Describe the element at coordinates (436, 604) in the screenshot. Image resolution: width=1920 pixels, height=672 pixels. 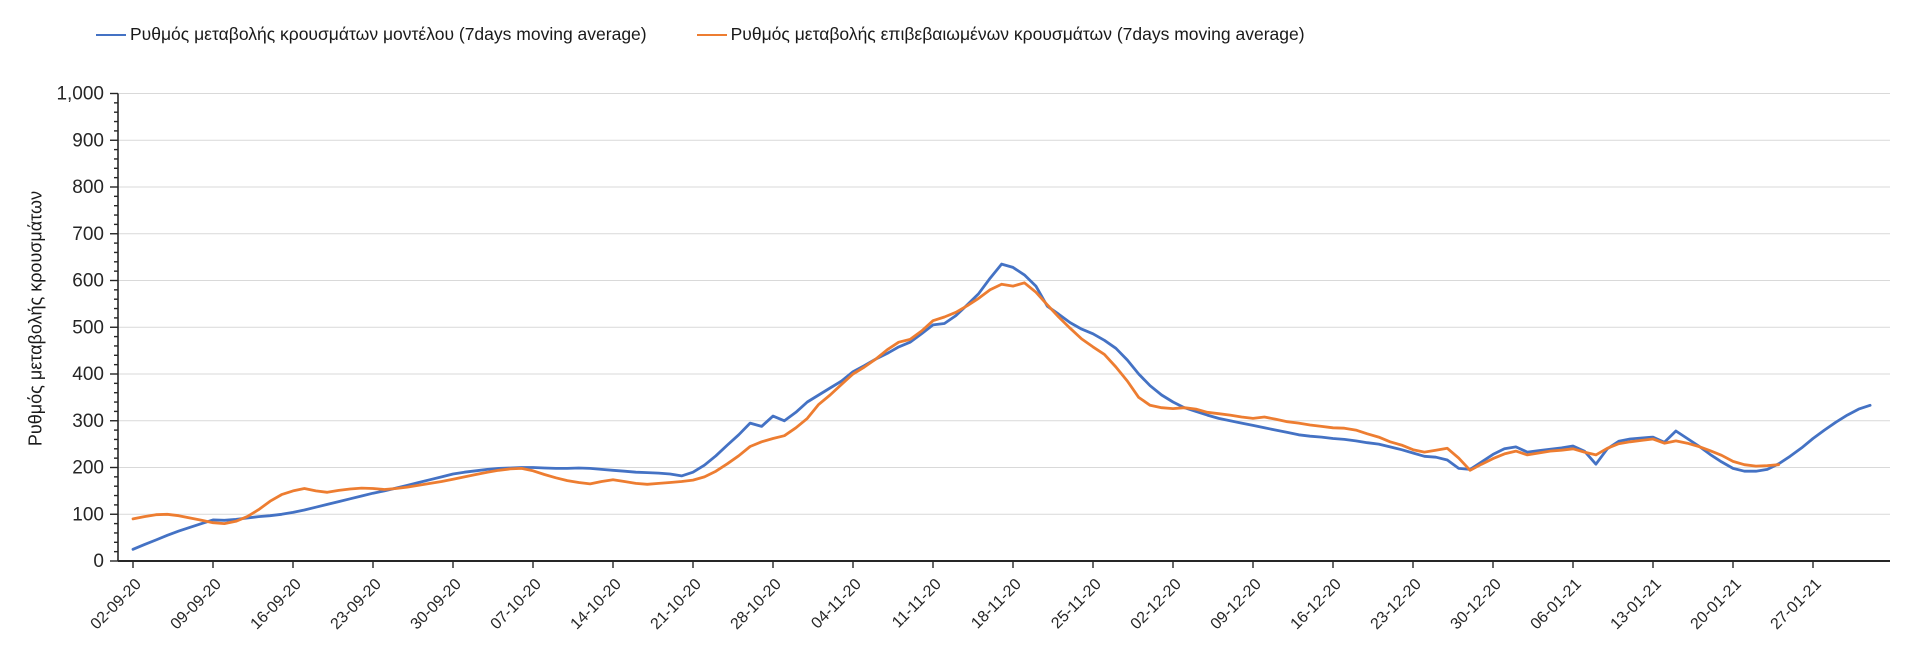
I see `x-tick-label: 30-09-20` at that location.